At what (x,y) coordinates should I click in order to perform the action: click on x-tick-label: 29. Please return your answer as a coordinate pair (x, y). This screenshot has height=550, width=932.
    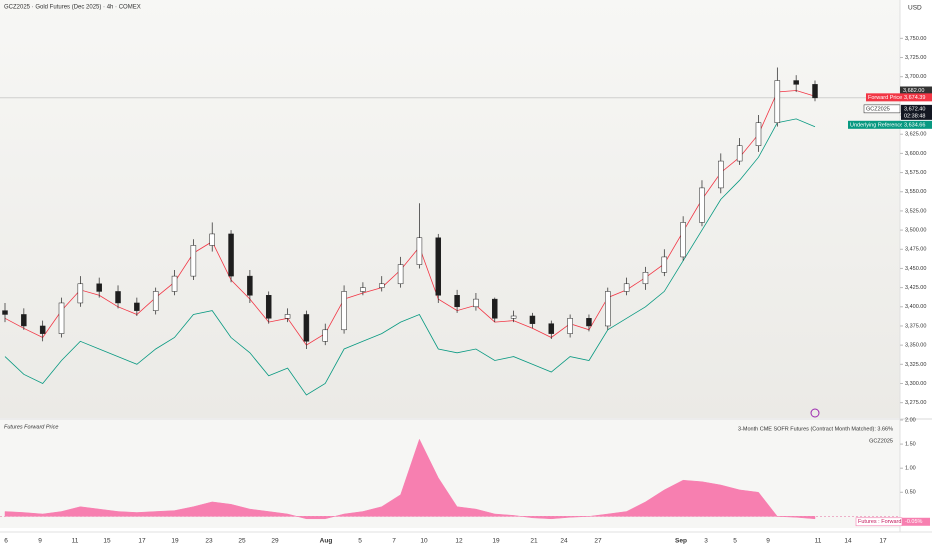
    Looking at the image, I should click on (275, 541).